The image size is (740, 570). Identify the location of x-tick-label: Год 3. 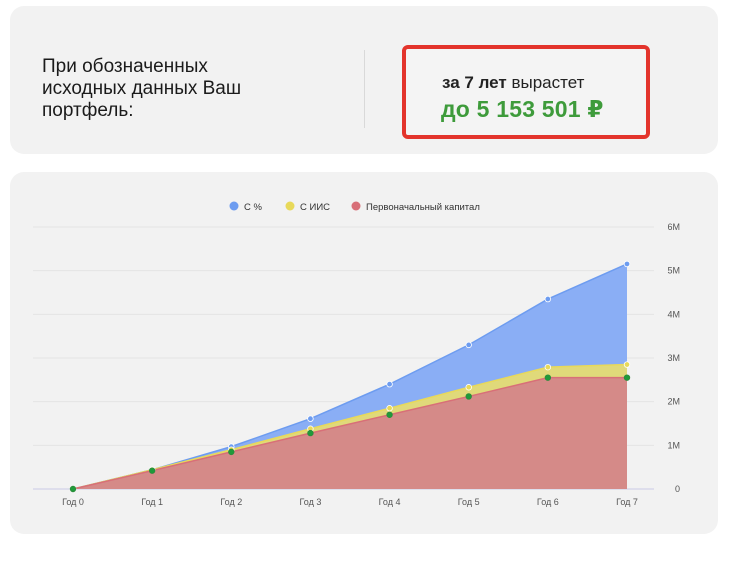
(311, 502).